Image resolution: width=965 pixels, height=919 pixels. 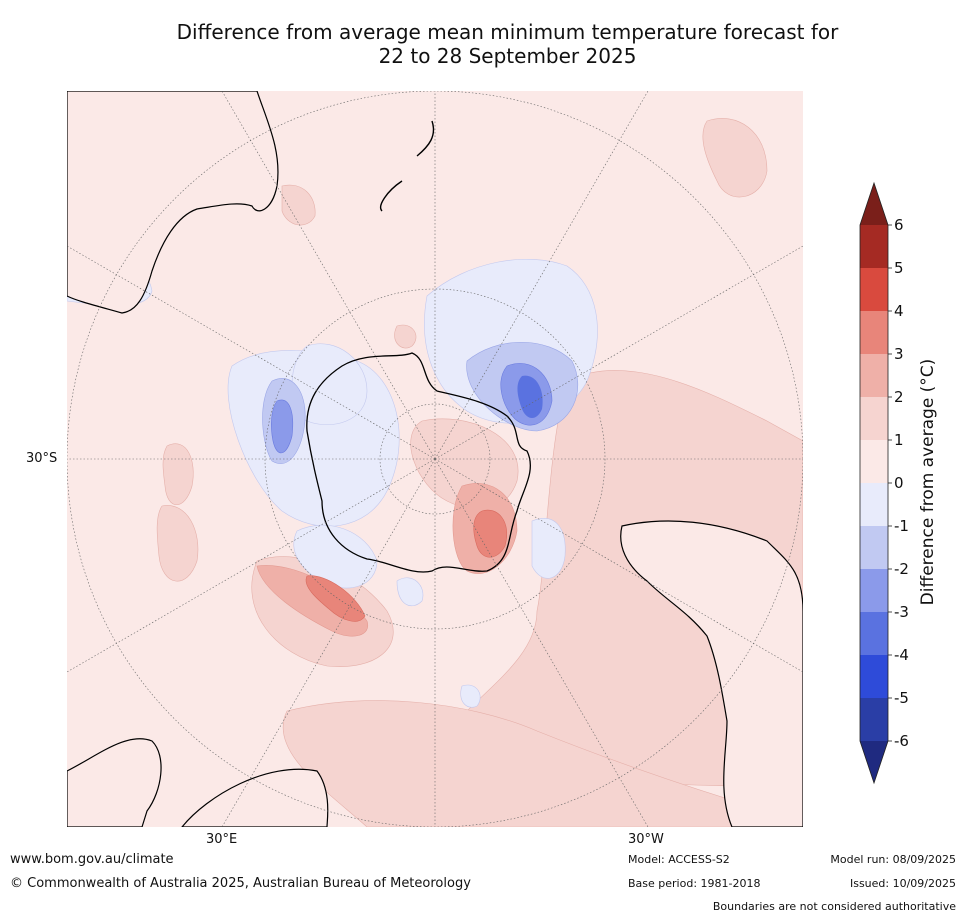 I want to click on colorbar-tick-label: -3, so click(x=901, y=612).